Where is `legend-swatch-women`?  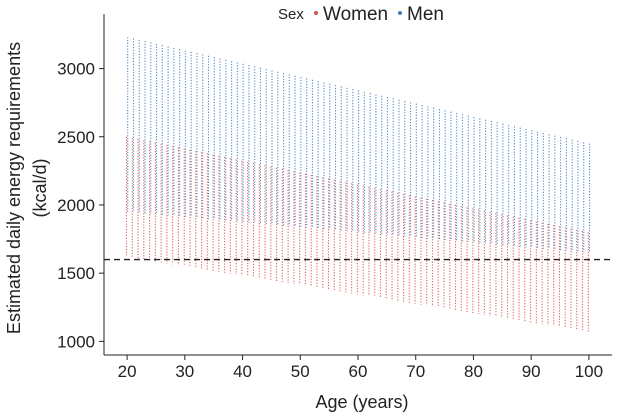
legend-swatch-women is located at coordinates (316, 13).